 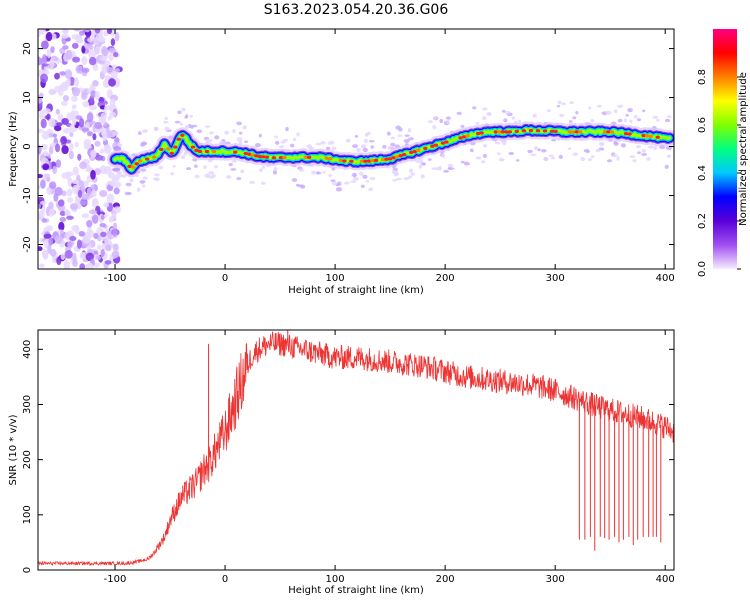 What do you see at coordinates (702, 269) in the screenshot?
I see `colorbar-tick-label: 0.0` at bounding box center [702, 269].